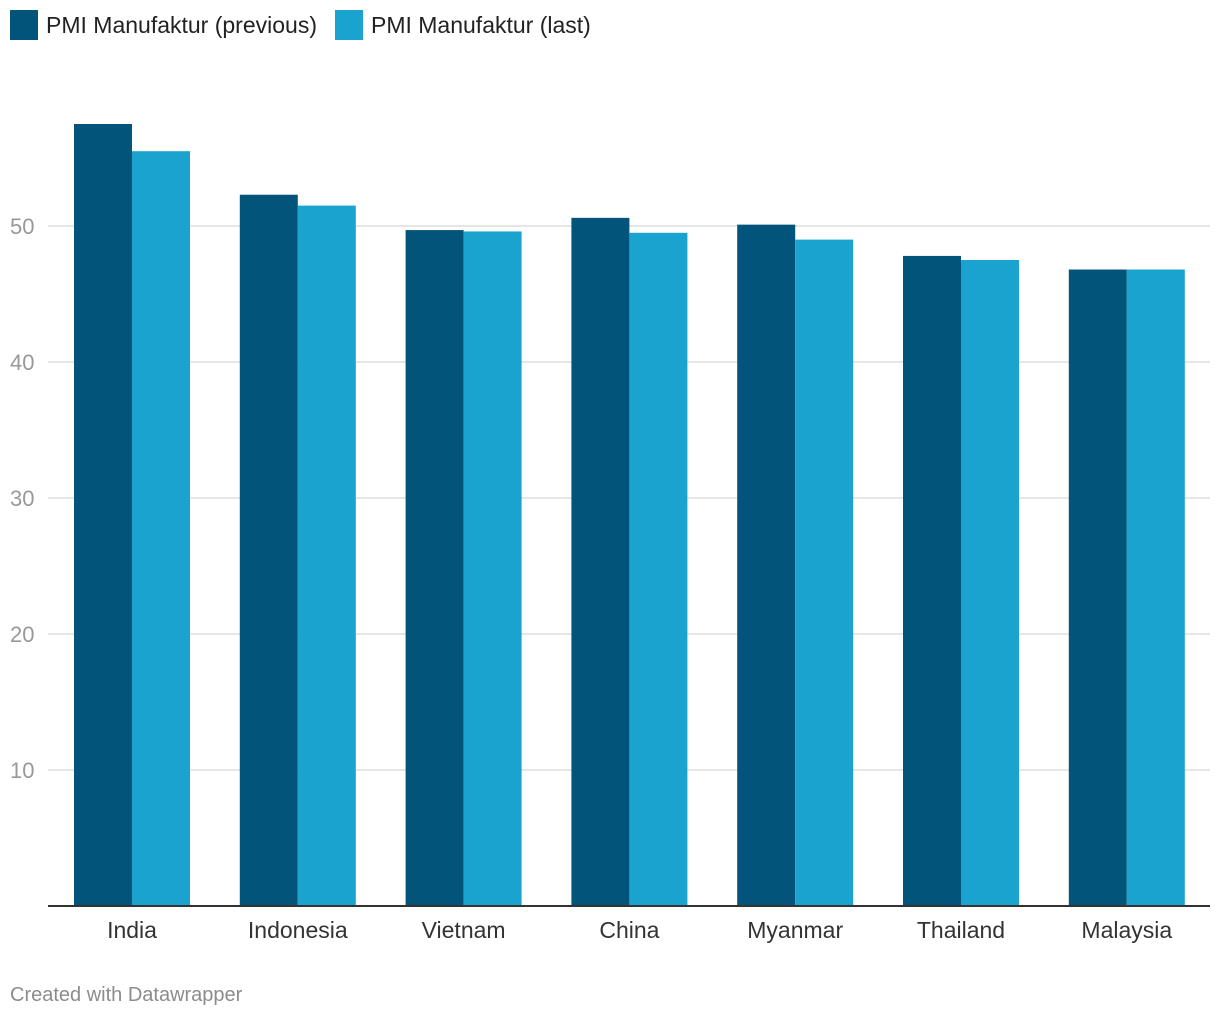 Image resolution: width=1220 pixels, height=1020 pixels. I want to click on y-tick-label-40: 40, so click(22, 362).